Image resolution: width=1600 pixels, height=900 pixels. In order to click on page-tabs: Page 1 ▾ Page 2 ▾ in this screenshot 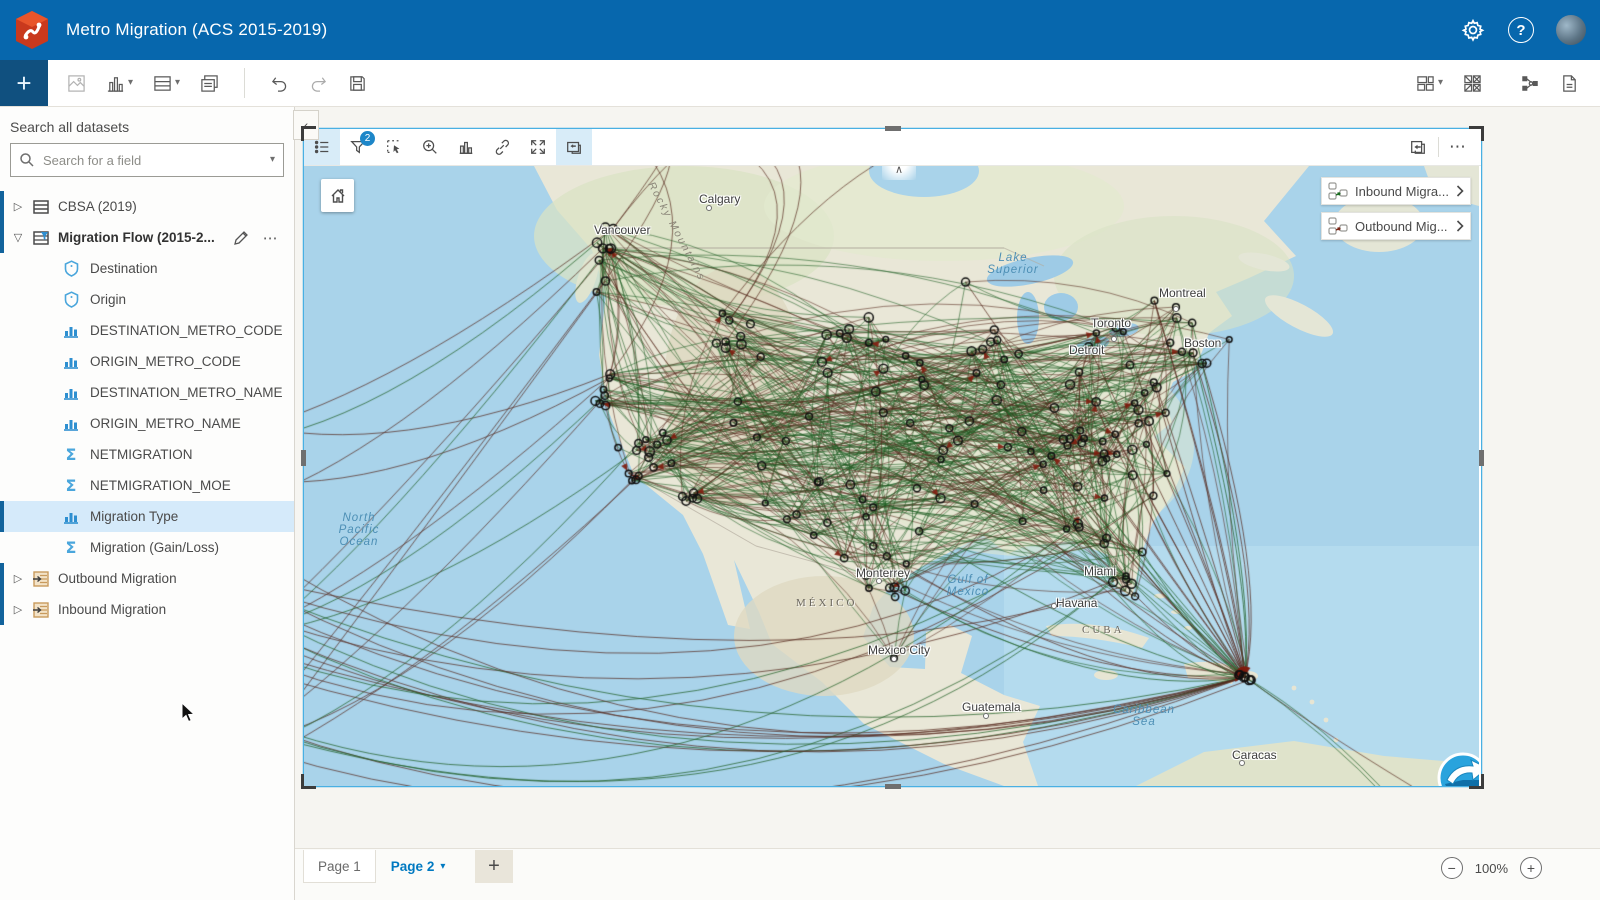, I will do `click(381, 866)`.